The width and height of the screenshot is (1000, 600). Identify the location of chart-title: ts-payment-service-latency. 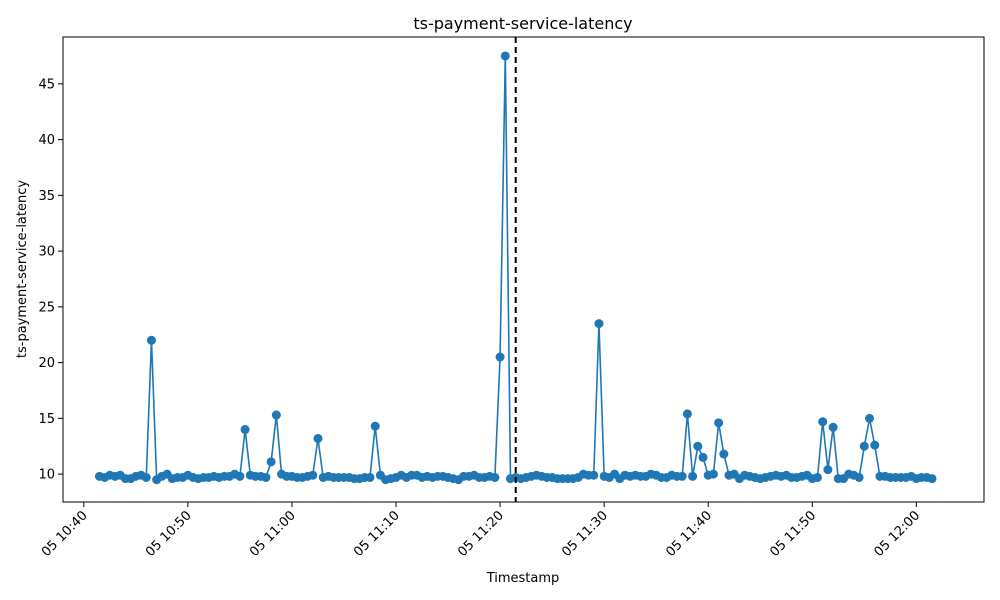
(522, 23).